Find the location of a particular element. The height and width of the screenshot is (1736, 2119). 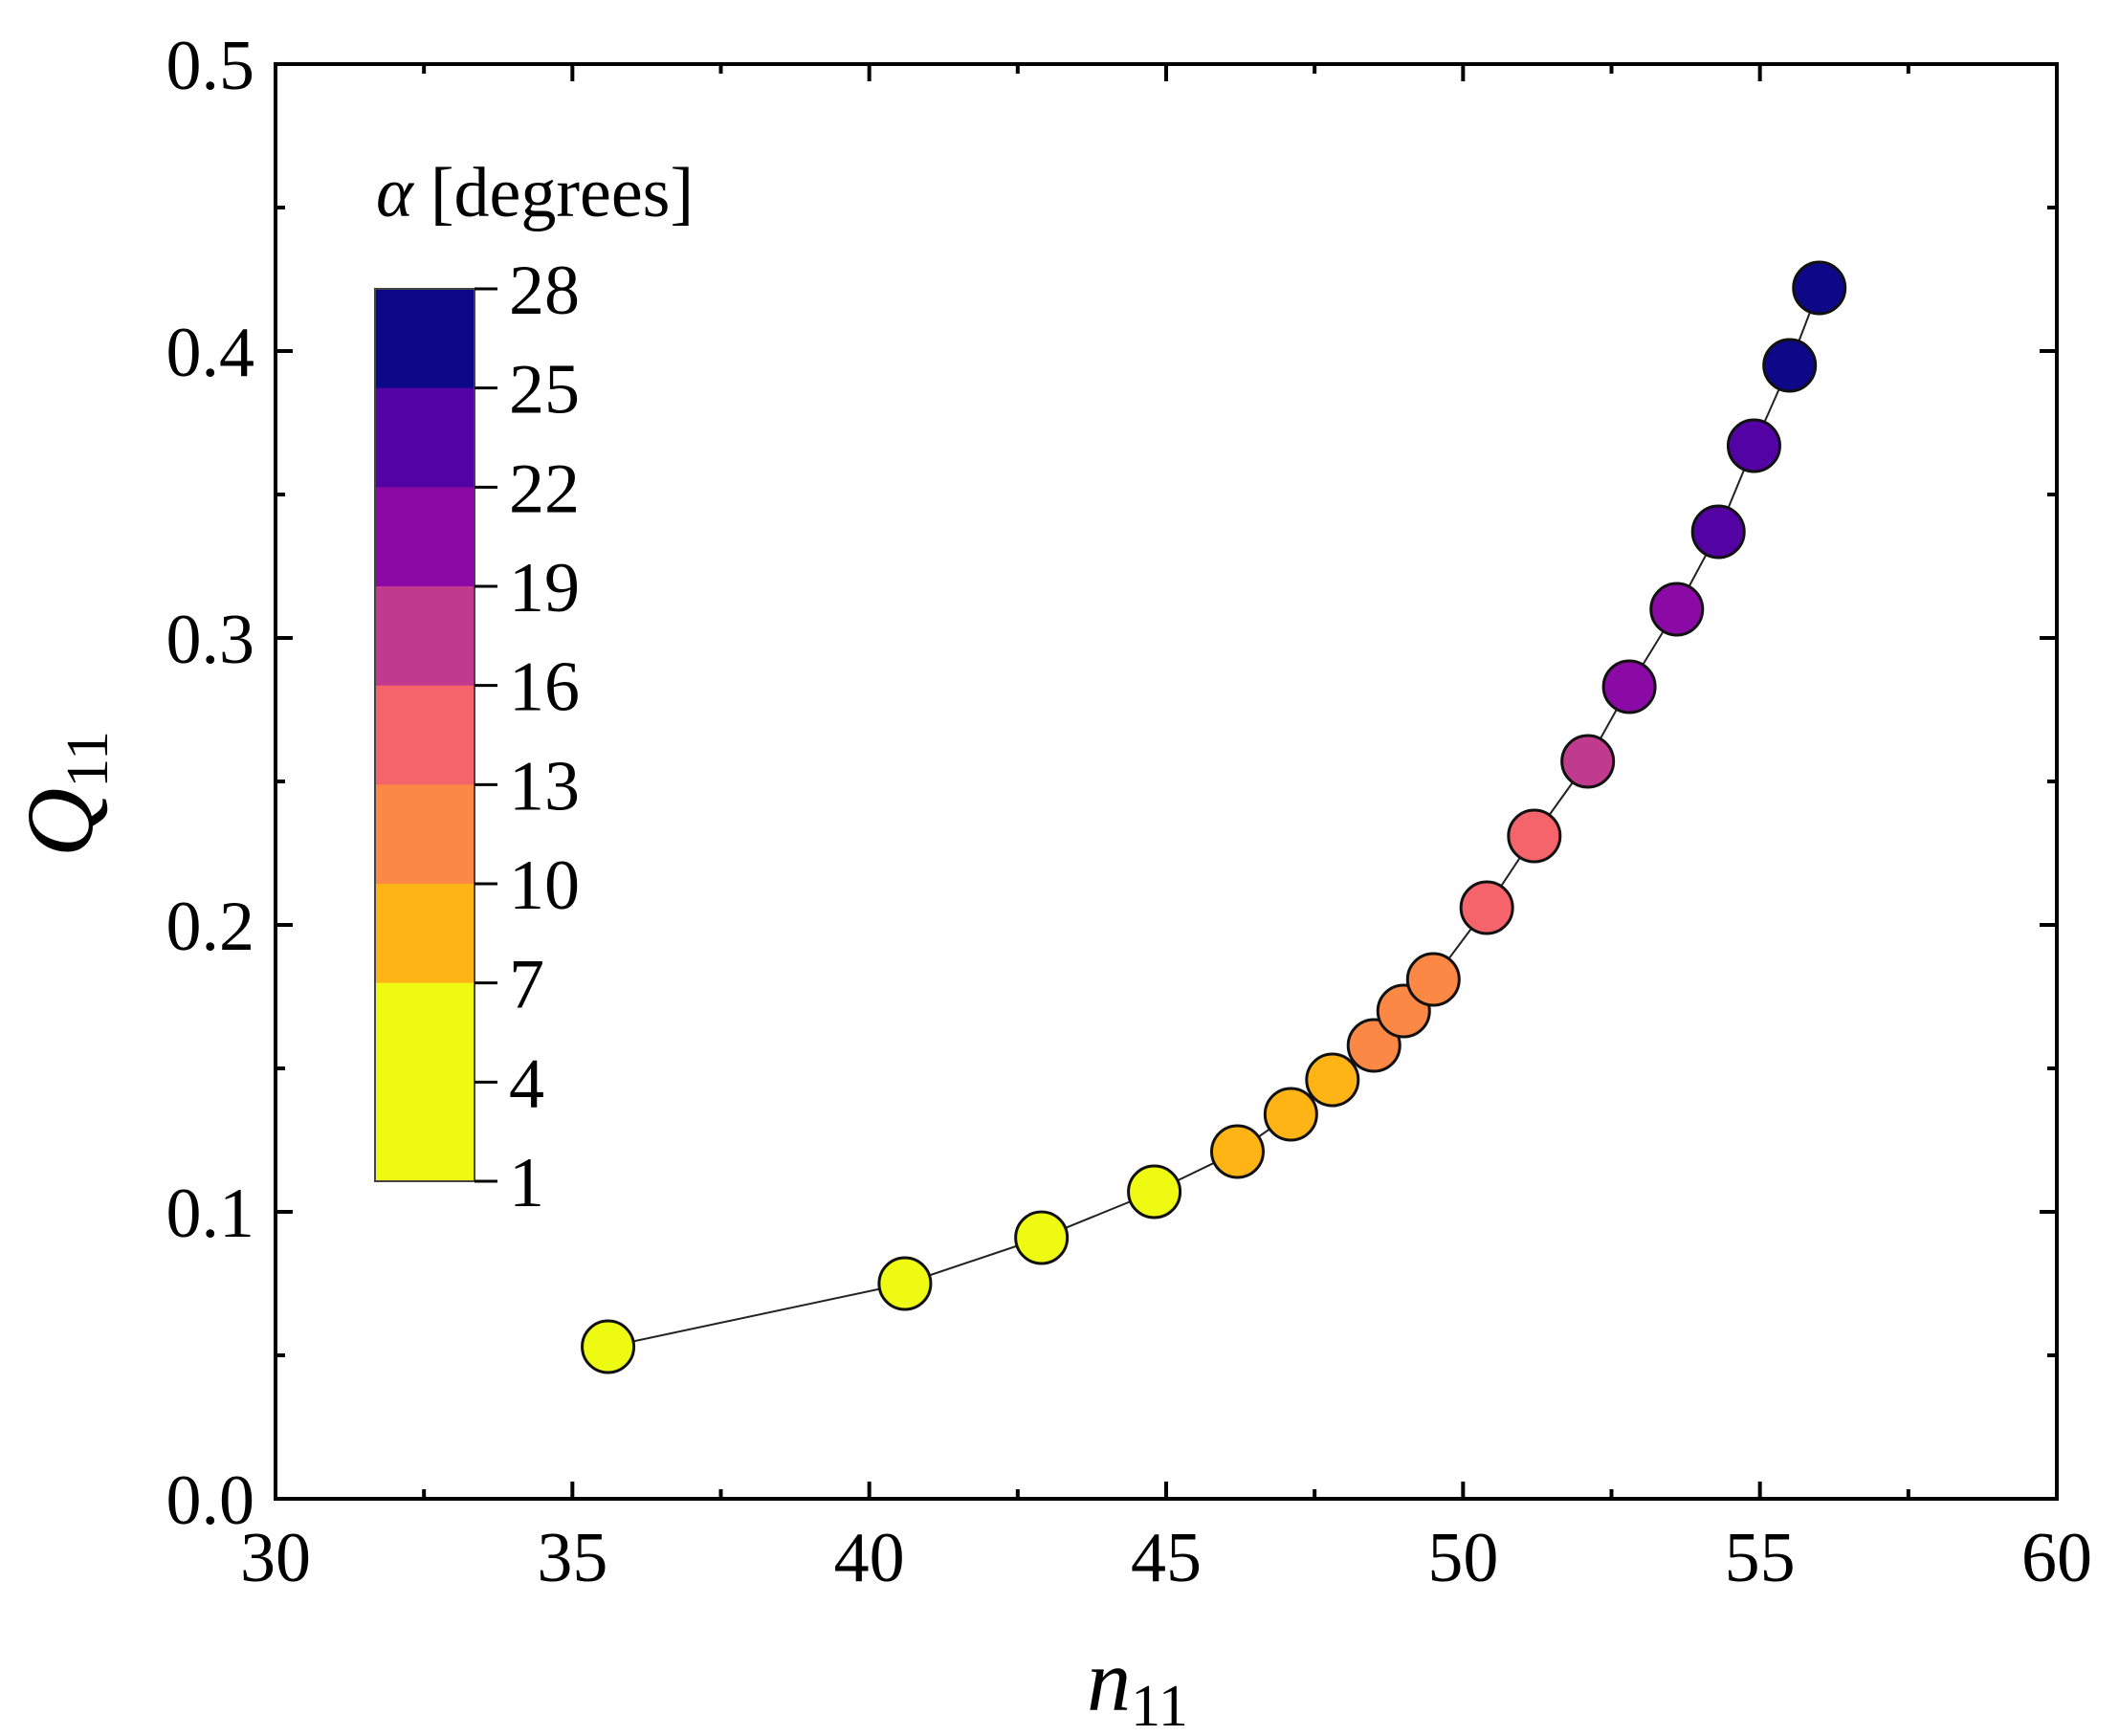

x-tick-label: 60 is located at coordinates (2056, 1558).